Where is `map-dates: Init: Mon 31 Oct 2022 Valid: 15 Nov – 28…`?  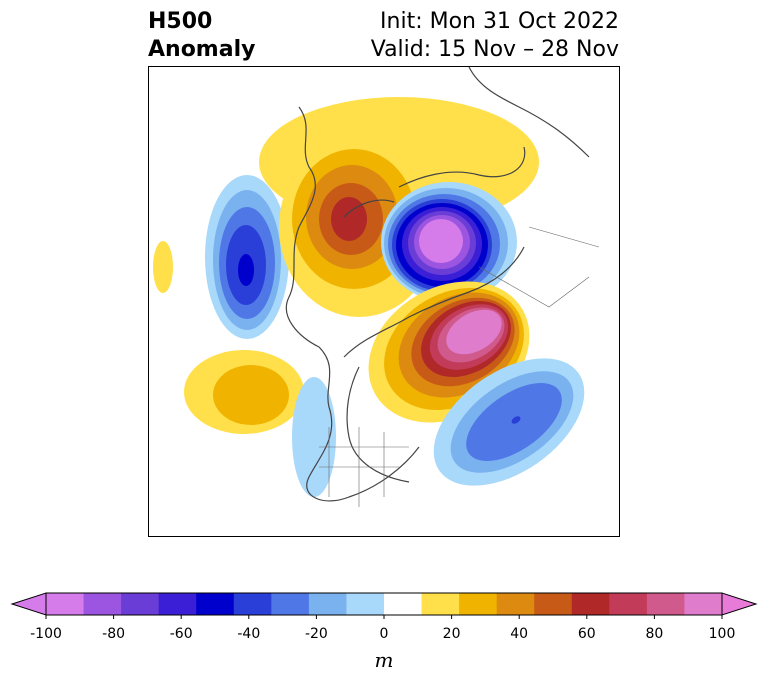 map-dates: Init: Mon 31 Oct 2022 Valid: 15 Nov – 28… is located at coordinates (495, 36).